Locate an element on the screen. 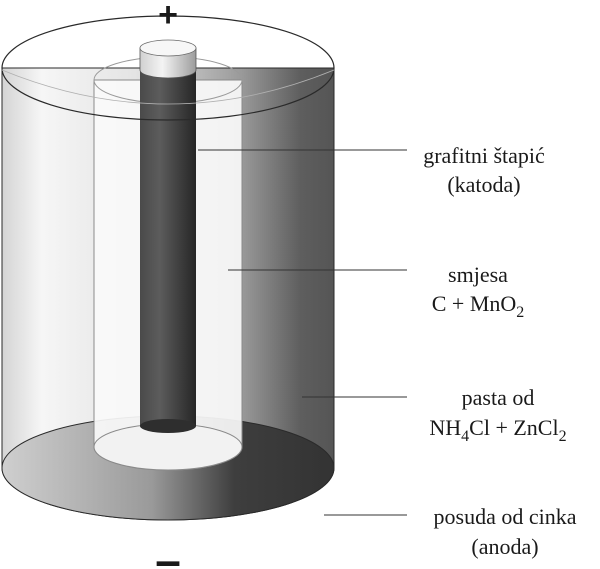 The height and width of the screenshot is (569, 600). can-top-rim is located at coordinates (168, 68).